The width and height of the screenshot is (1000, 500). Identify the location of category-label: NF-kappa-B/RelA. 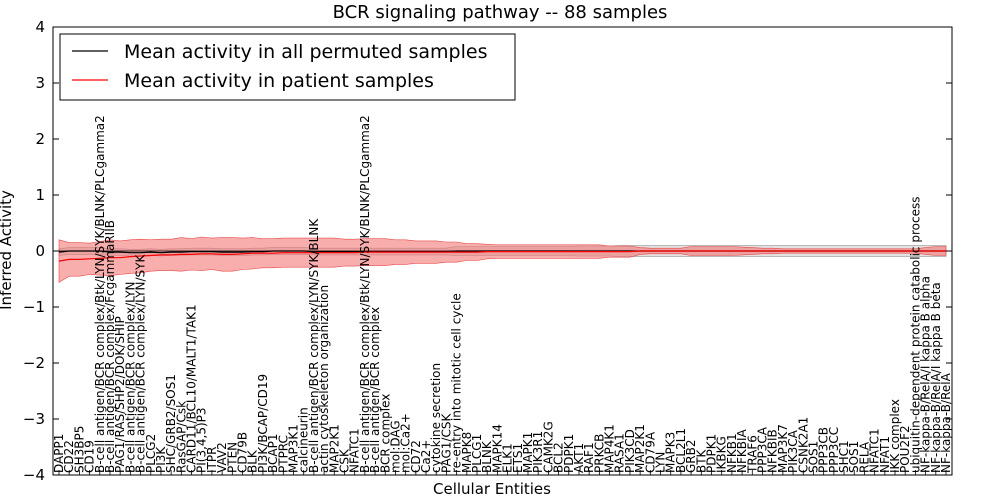
(946, 422).